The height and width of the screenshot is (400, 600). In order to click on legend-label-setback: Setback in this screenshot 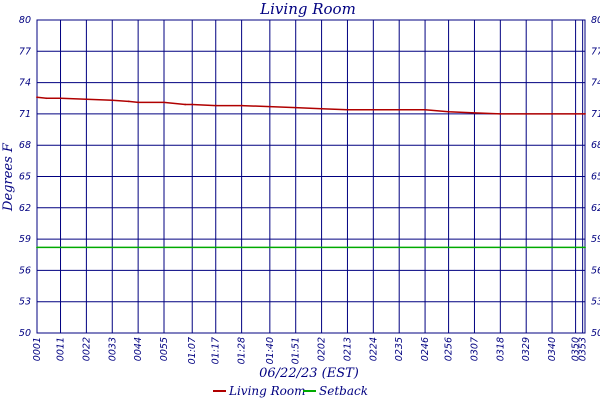, I will do `click(343, 391)`.